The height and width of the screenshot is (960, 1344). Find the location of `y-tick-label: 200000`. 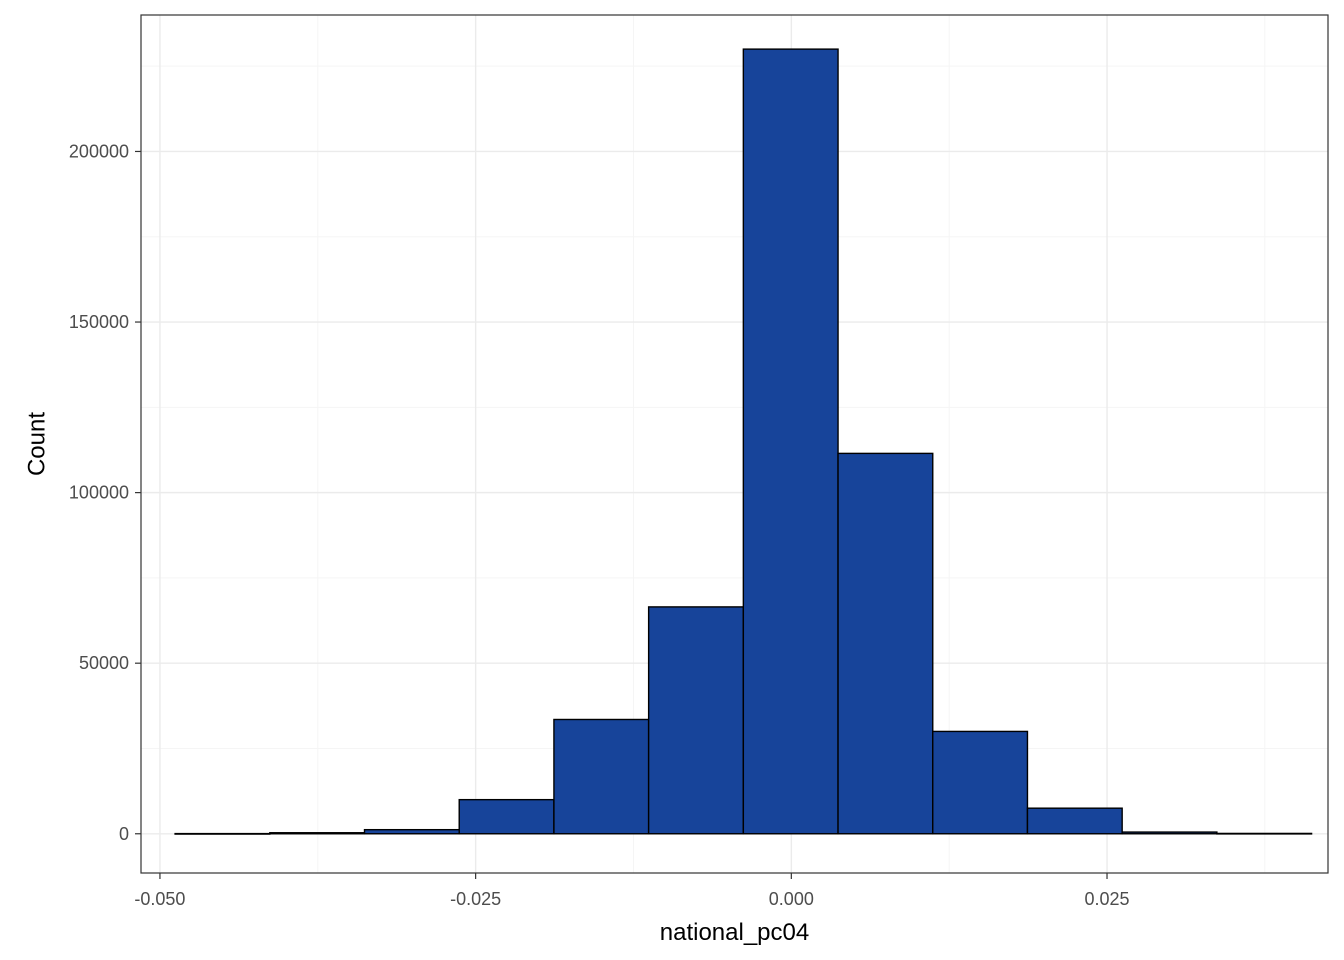

y-tick-label: 200000 is located at coordinates (99, 151).